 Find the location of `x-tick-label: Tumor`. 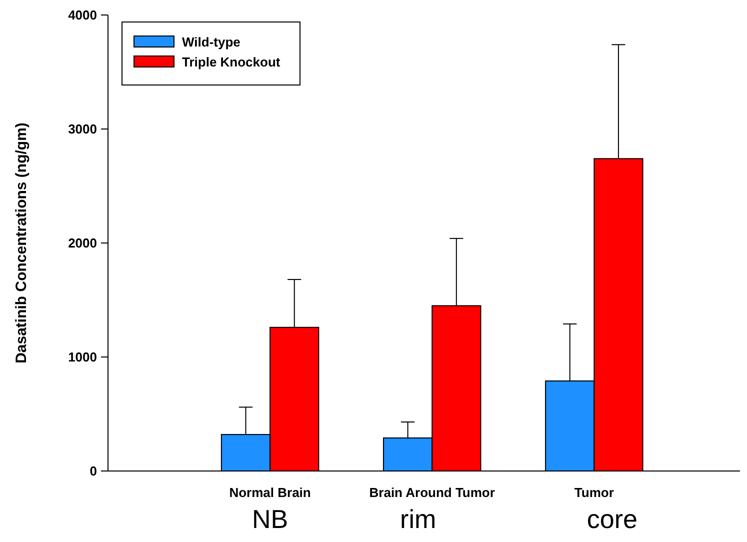

x-tick-label: Tumor is located at coordinates (594, 492).